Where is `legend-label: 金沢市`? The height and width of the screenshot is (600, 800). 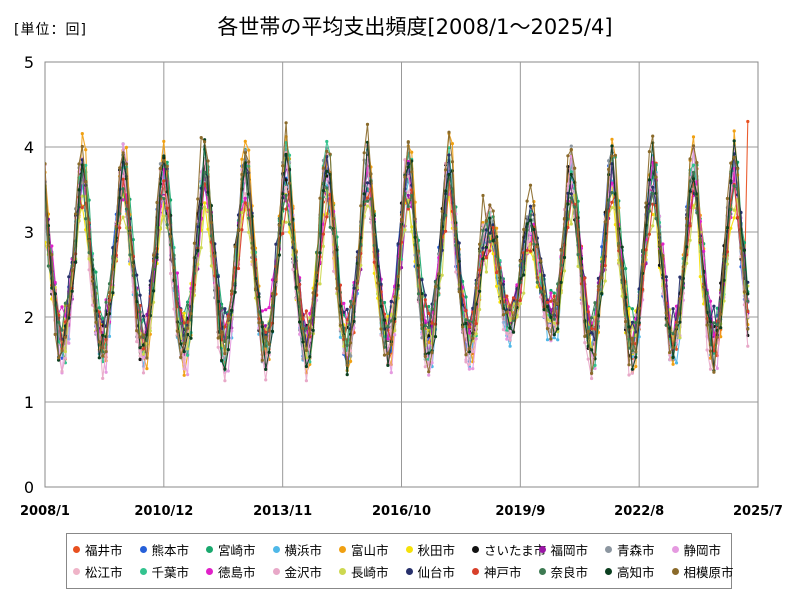
legend-label: 金沢市 is located at coordinates (303, 572).